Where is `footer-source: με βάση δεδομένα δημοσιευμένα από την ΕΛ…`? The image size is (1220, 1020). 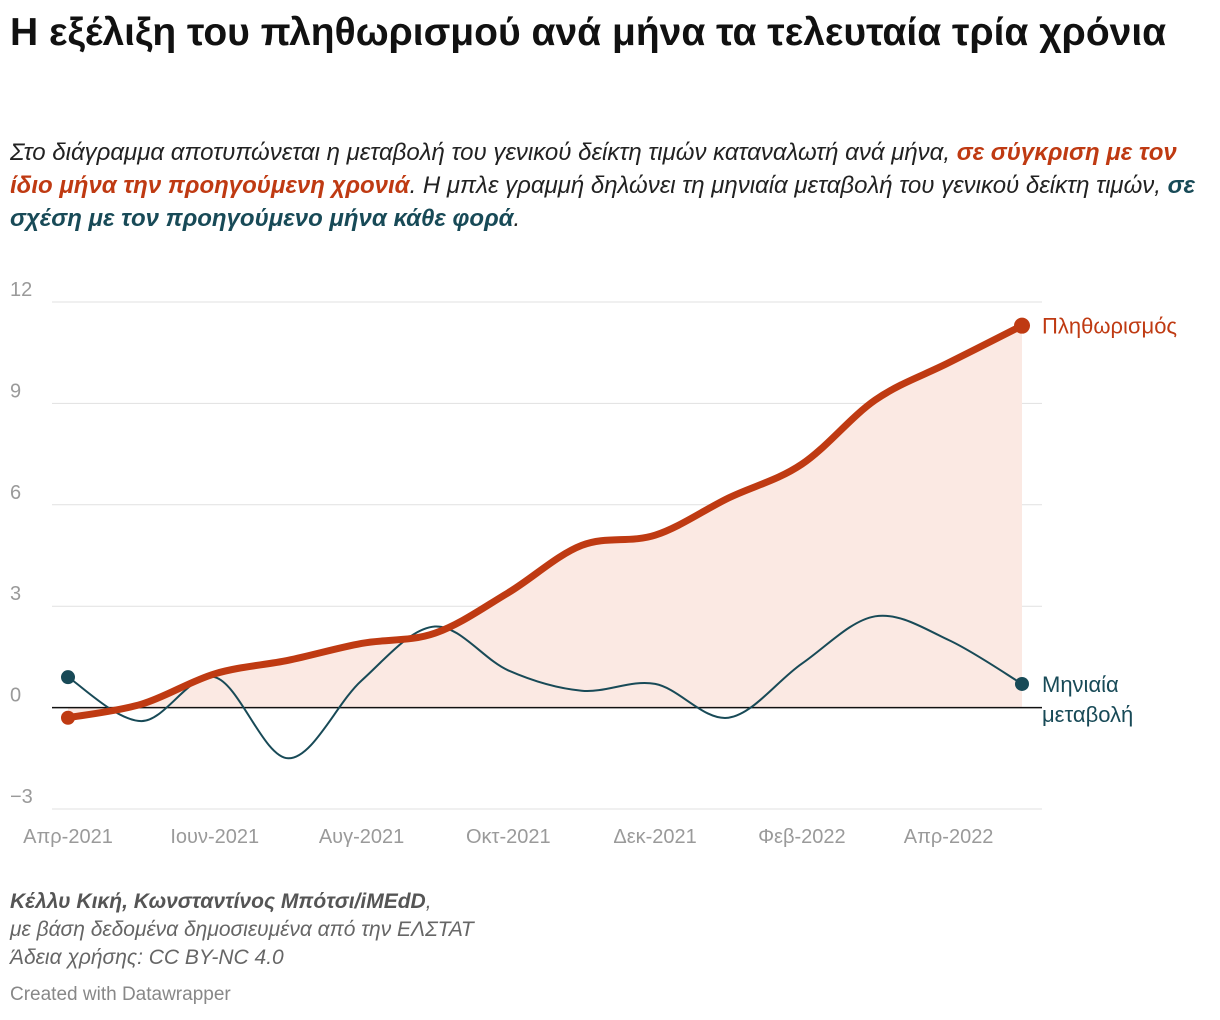 footer-source: με βάση δεδομένα δημοσιευμένα από την ΕΛ… is located at coordinates (242, 929).